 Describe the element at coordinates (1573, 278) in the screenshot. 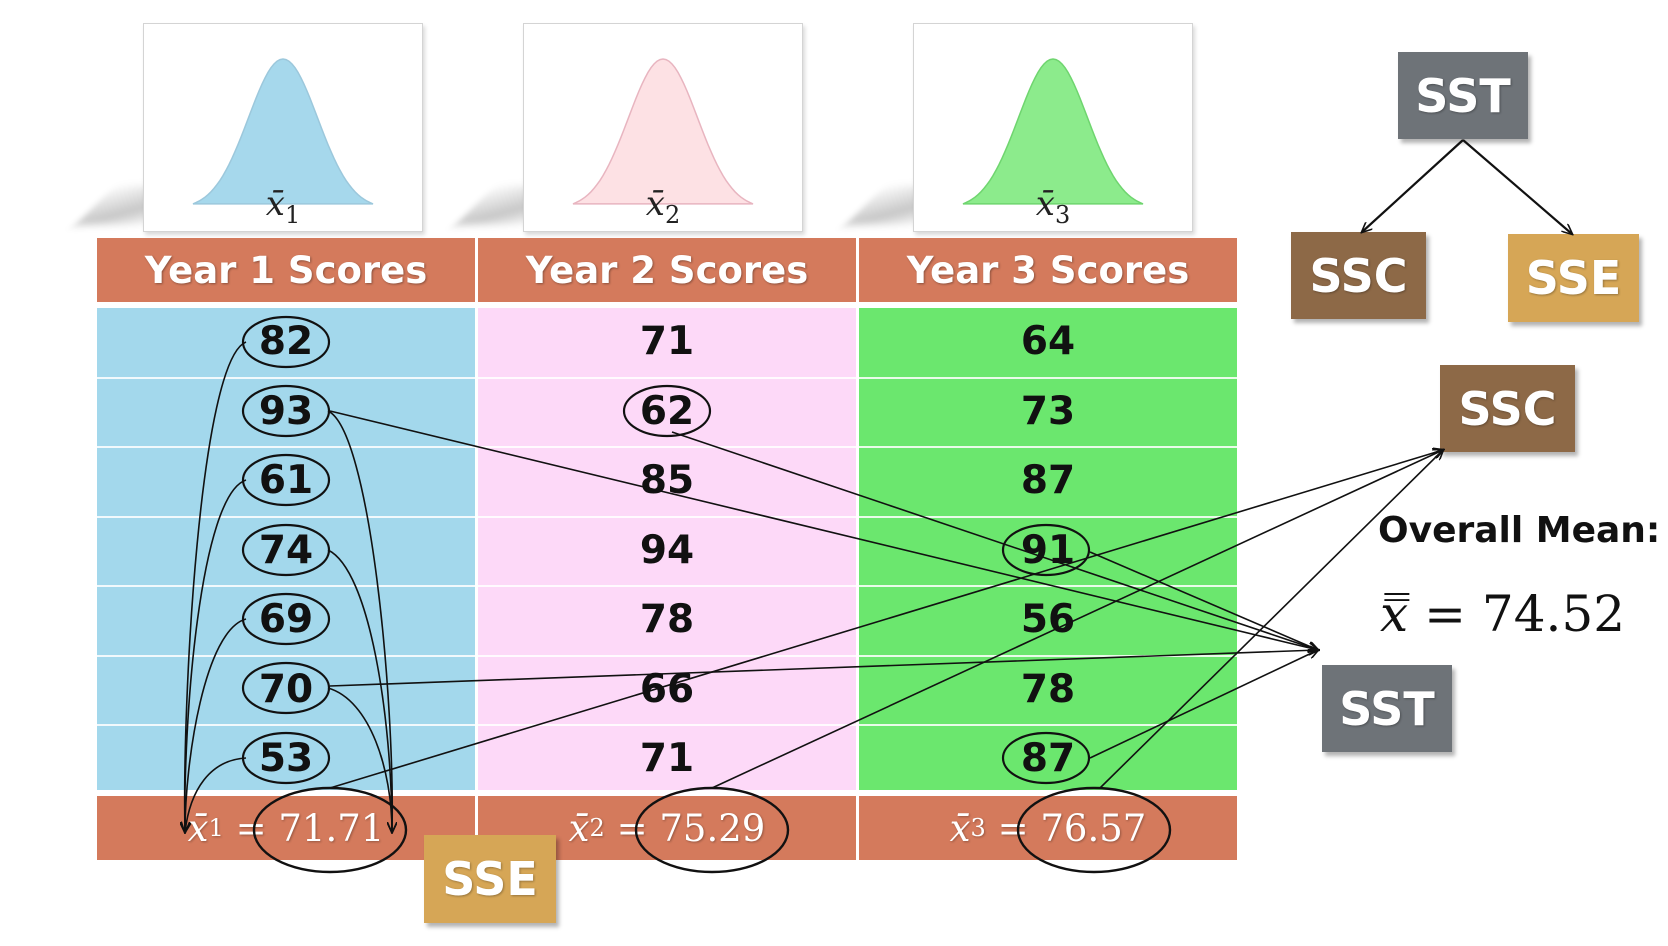

I see `tree-sse-box: SSE` at that location.